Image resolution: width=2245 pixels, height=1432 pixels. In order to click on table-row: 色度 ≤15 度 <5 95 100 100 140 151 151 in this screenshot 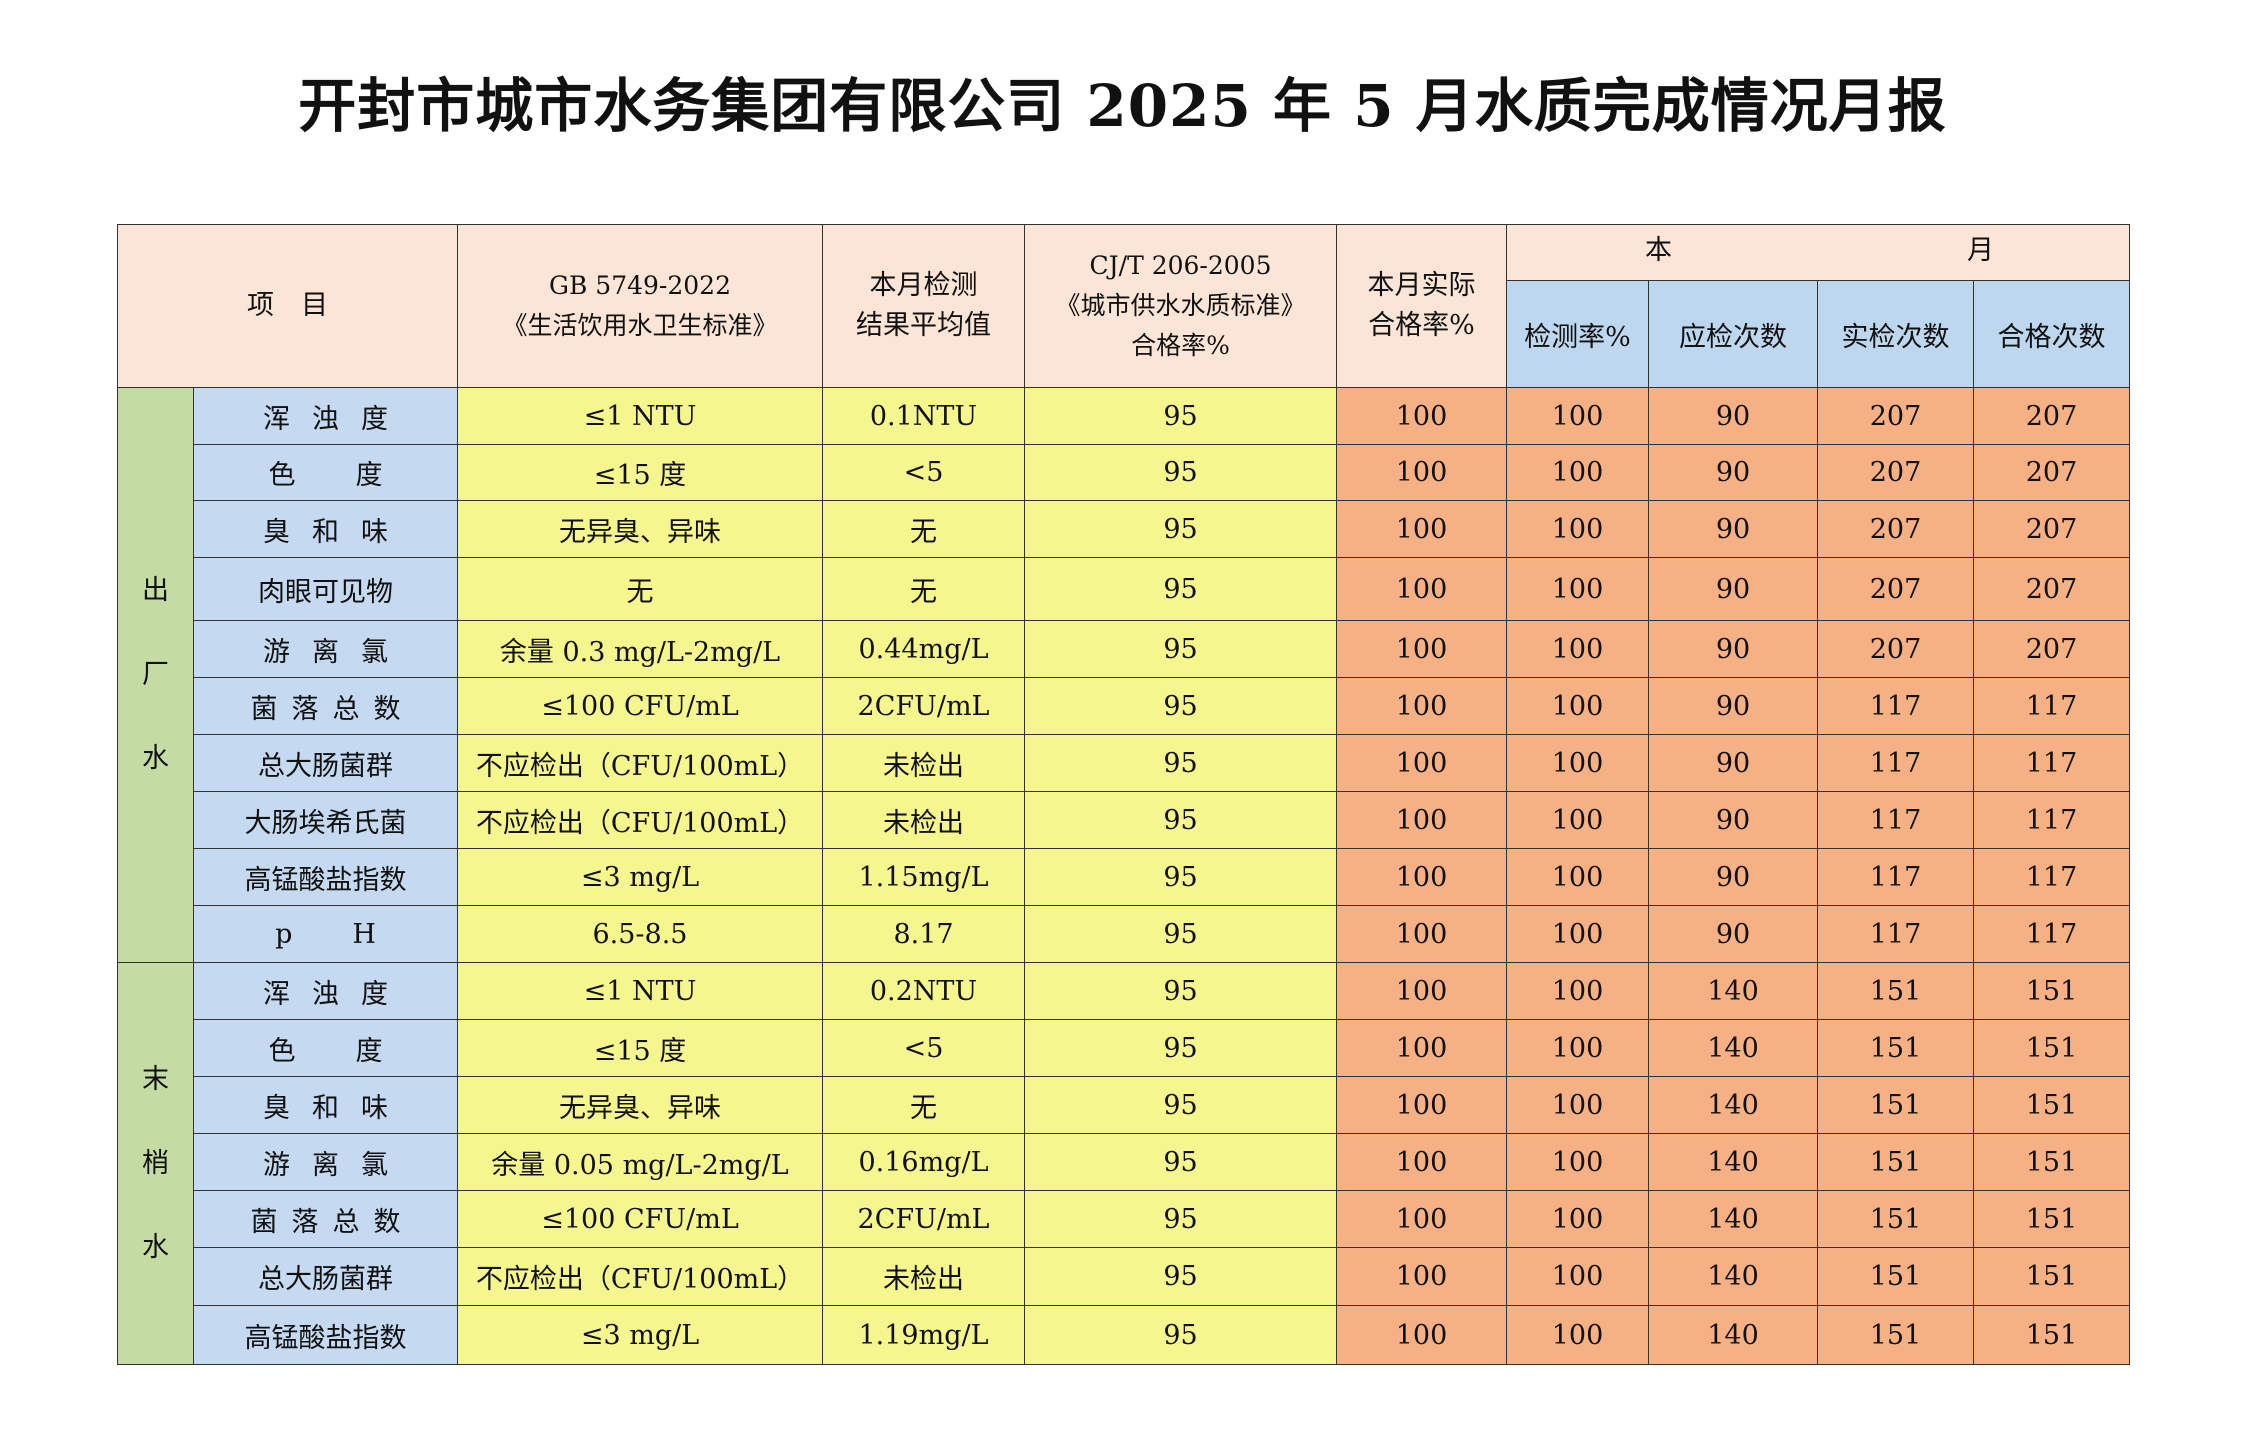, I will do `click(1124, 1048)`.